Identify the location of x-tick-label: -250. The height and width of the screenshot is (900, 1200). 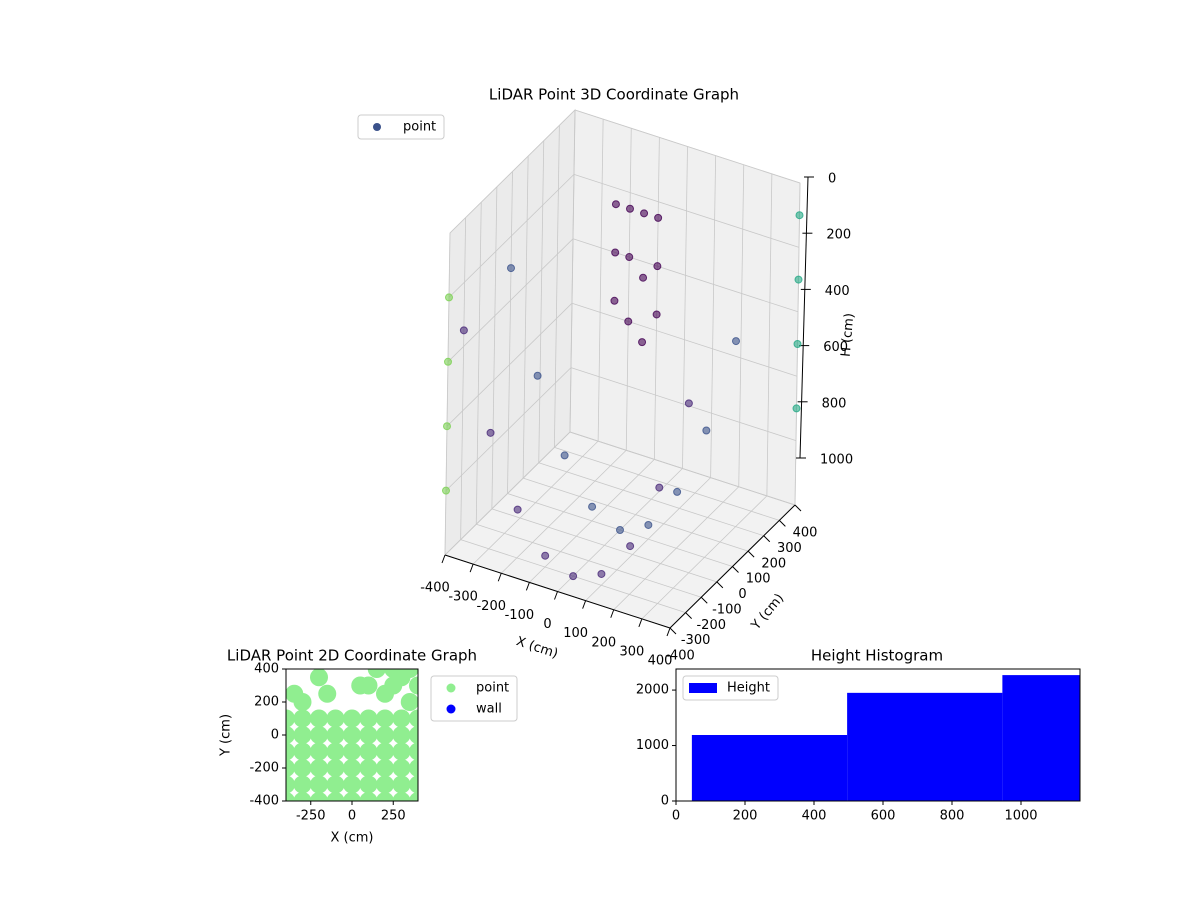
(311, 816).